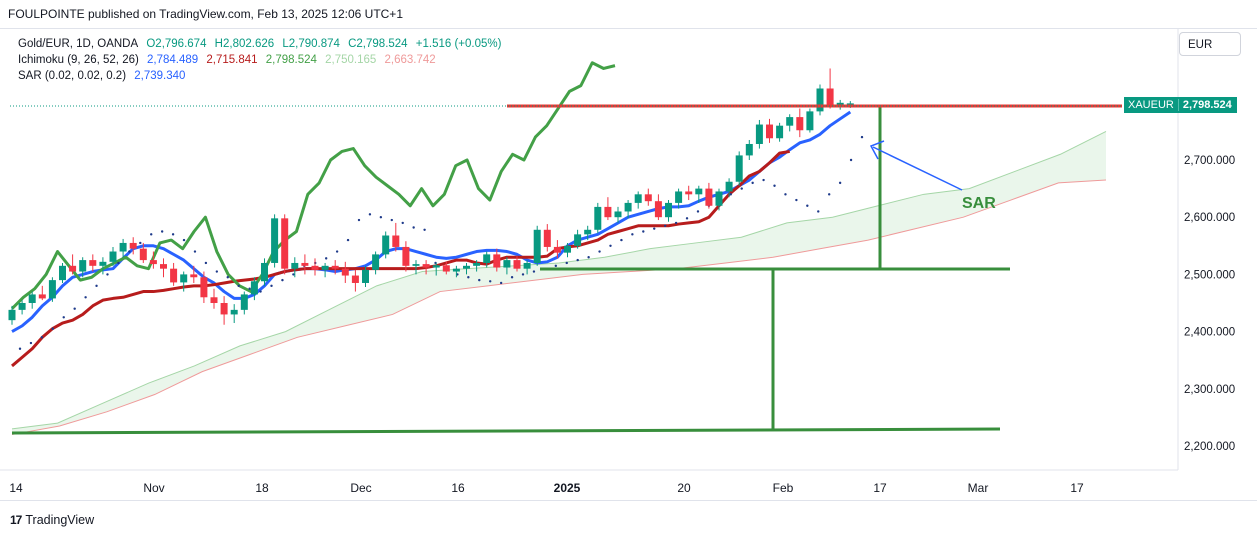 This screenshot has height=538, width=1257. Describe the element at coordinates (1209, 447) in the screenshot. I see `y-tick-label: 2,200.000` at that location.